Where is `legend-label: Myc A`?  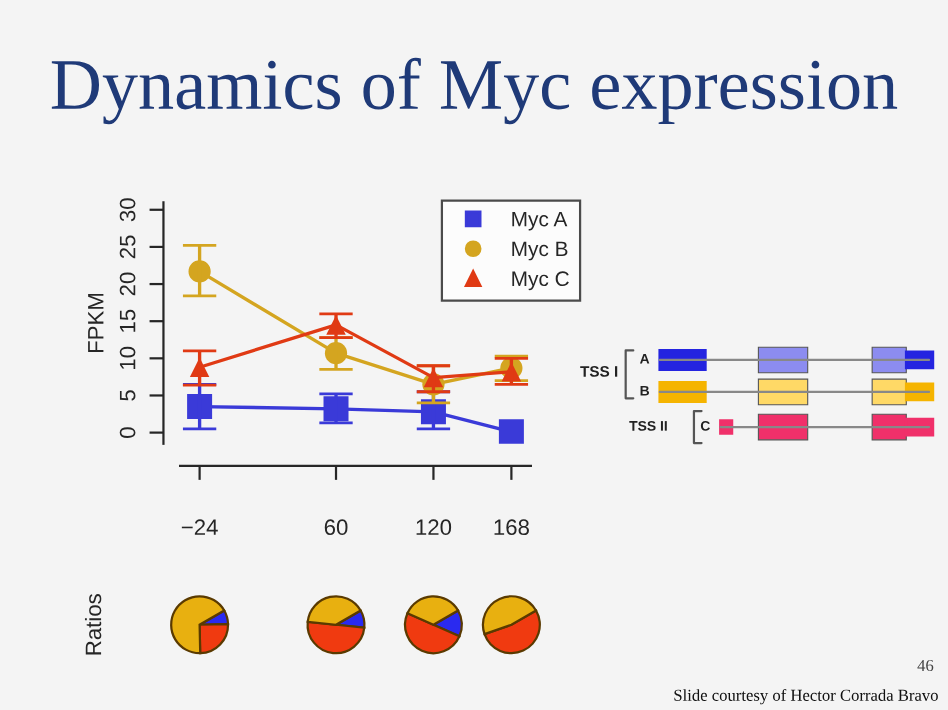
legend-label: Myc A is located at coordinates (540, 221).